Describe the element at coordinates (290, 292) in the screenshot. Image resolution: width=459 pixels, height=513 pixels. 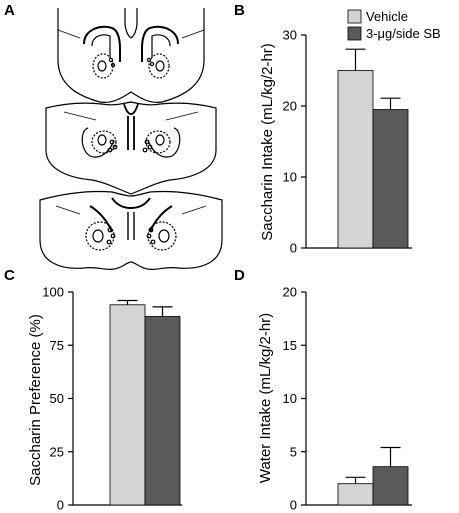
I see `y-tick-label-d: 20` at that location.